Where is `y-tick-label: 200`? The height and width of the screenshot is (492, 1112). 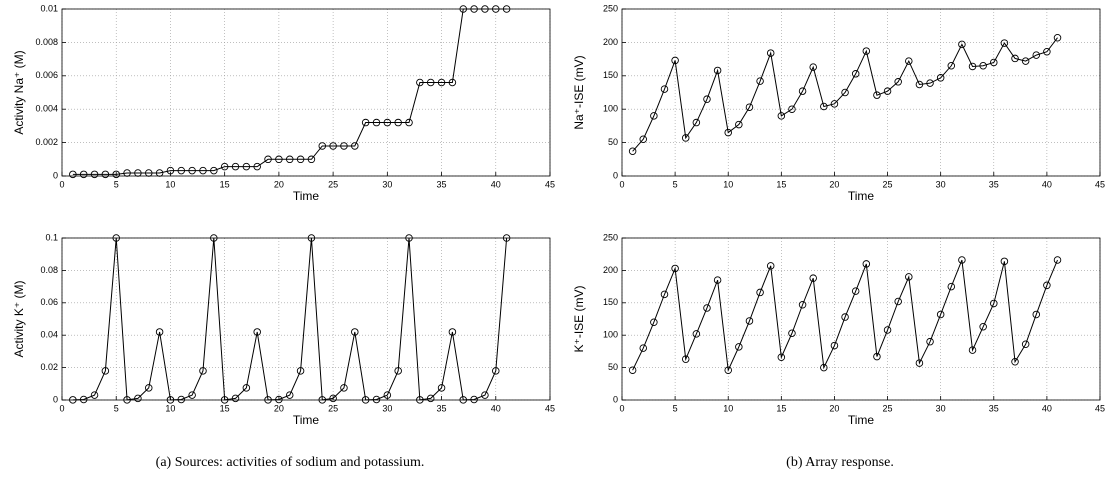 y-tick-label: 200 is located at coordinates (610, 270).